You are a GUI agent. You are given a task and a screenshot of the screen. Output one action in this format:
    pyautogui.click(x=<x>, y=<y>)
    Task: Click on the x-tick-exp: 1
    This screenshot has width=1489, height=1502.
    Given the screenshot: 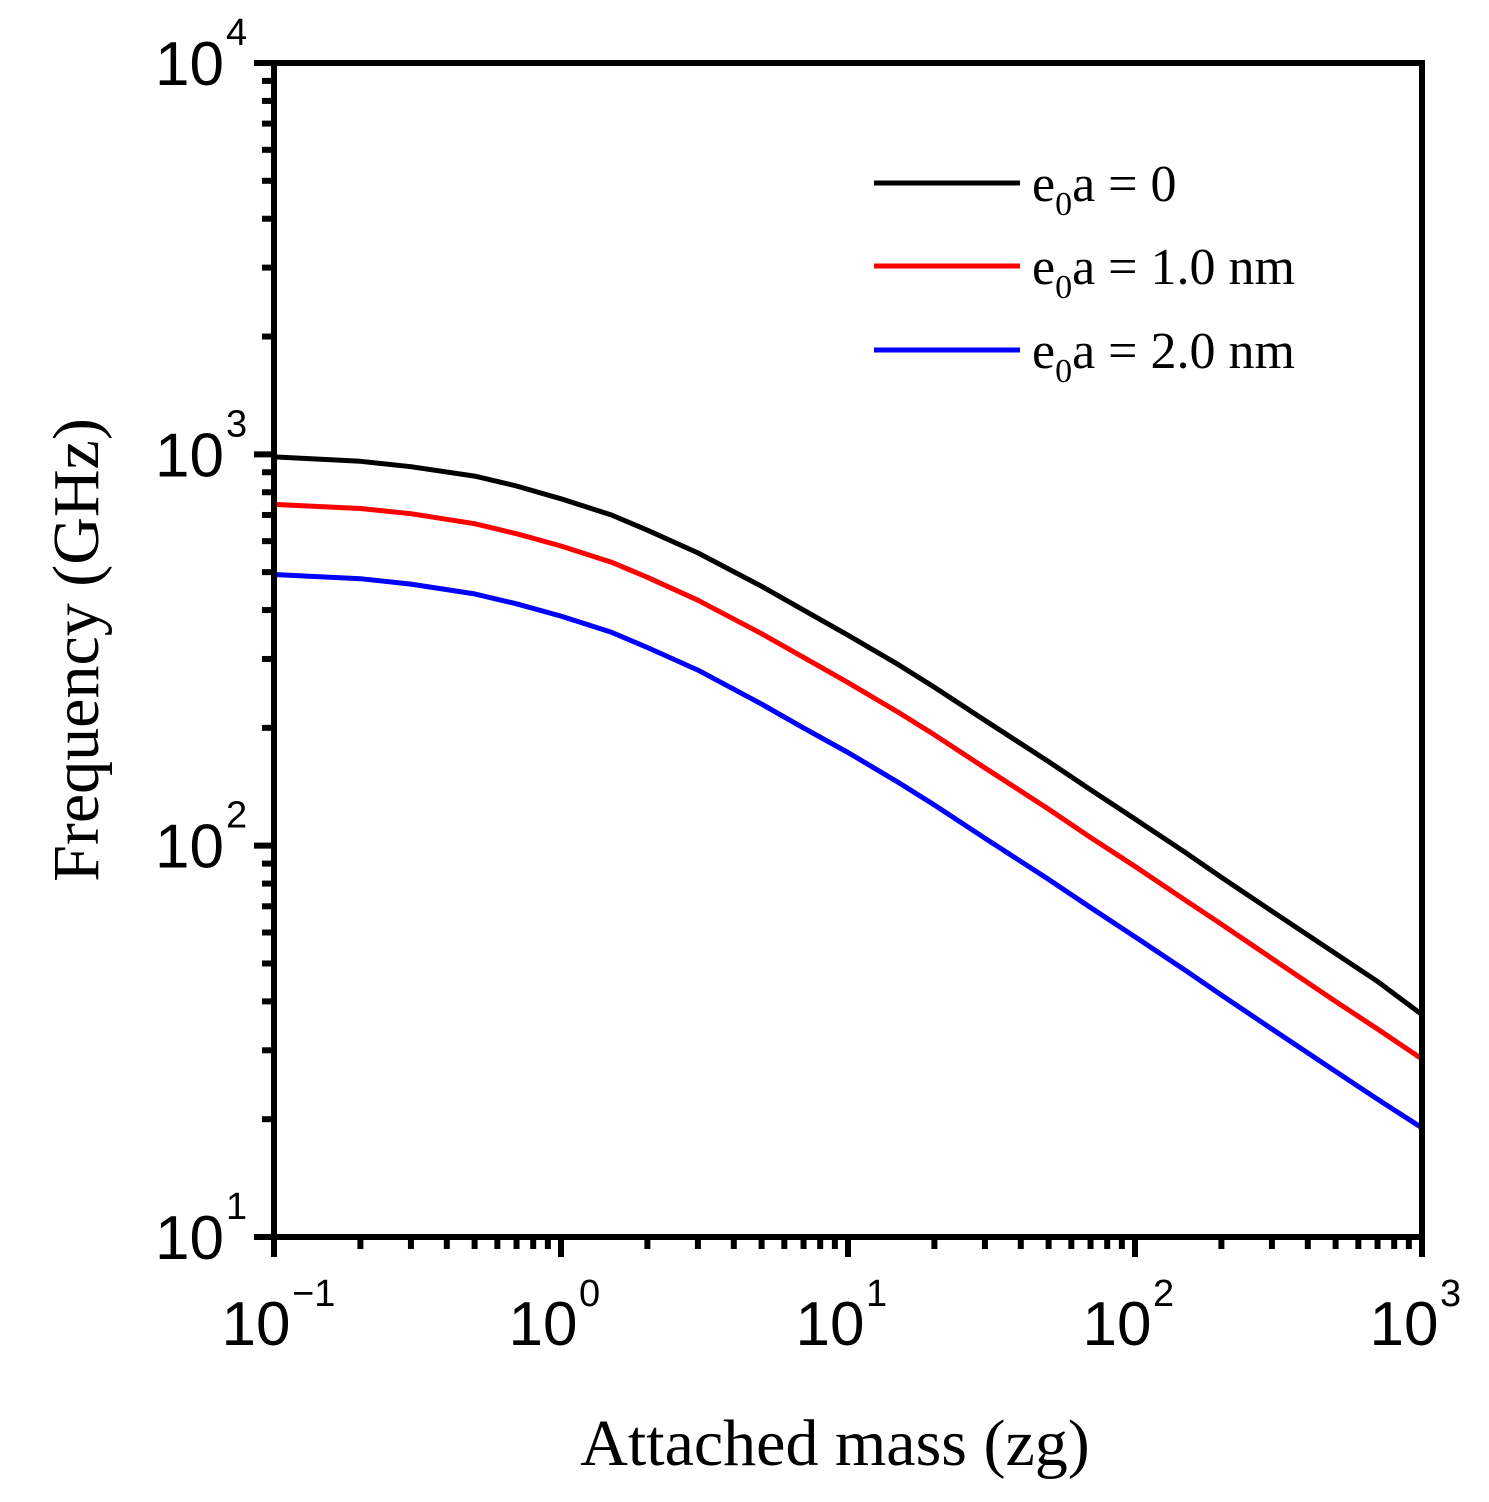 What is the action you would take?
    pyautogui.click(x=876, y=1294)
    